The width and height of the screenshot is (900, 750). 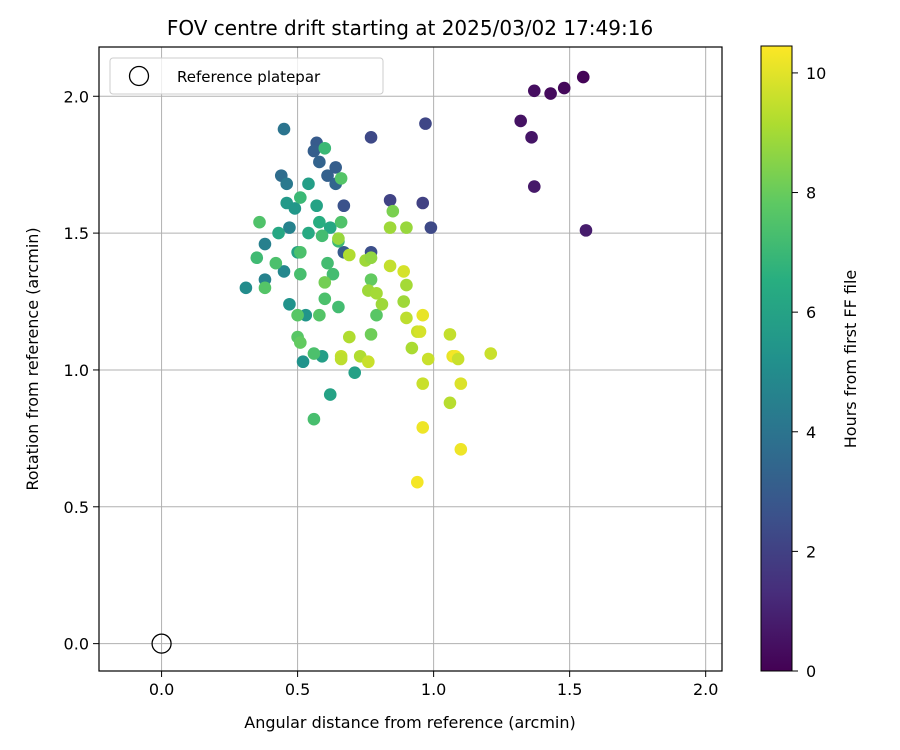 I want to click on colorbar-label: Hours from first FF file, so click(x=850, y=359).